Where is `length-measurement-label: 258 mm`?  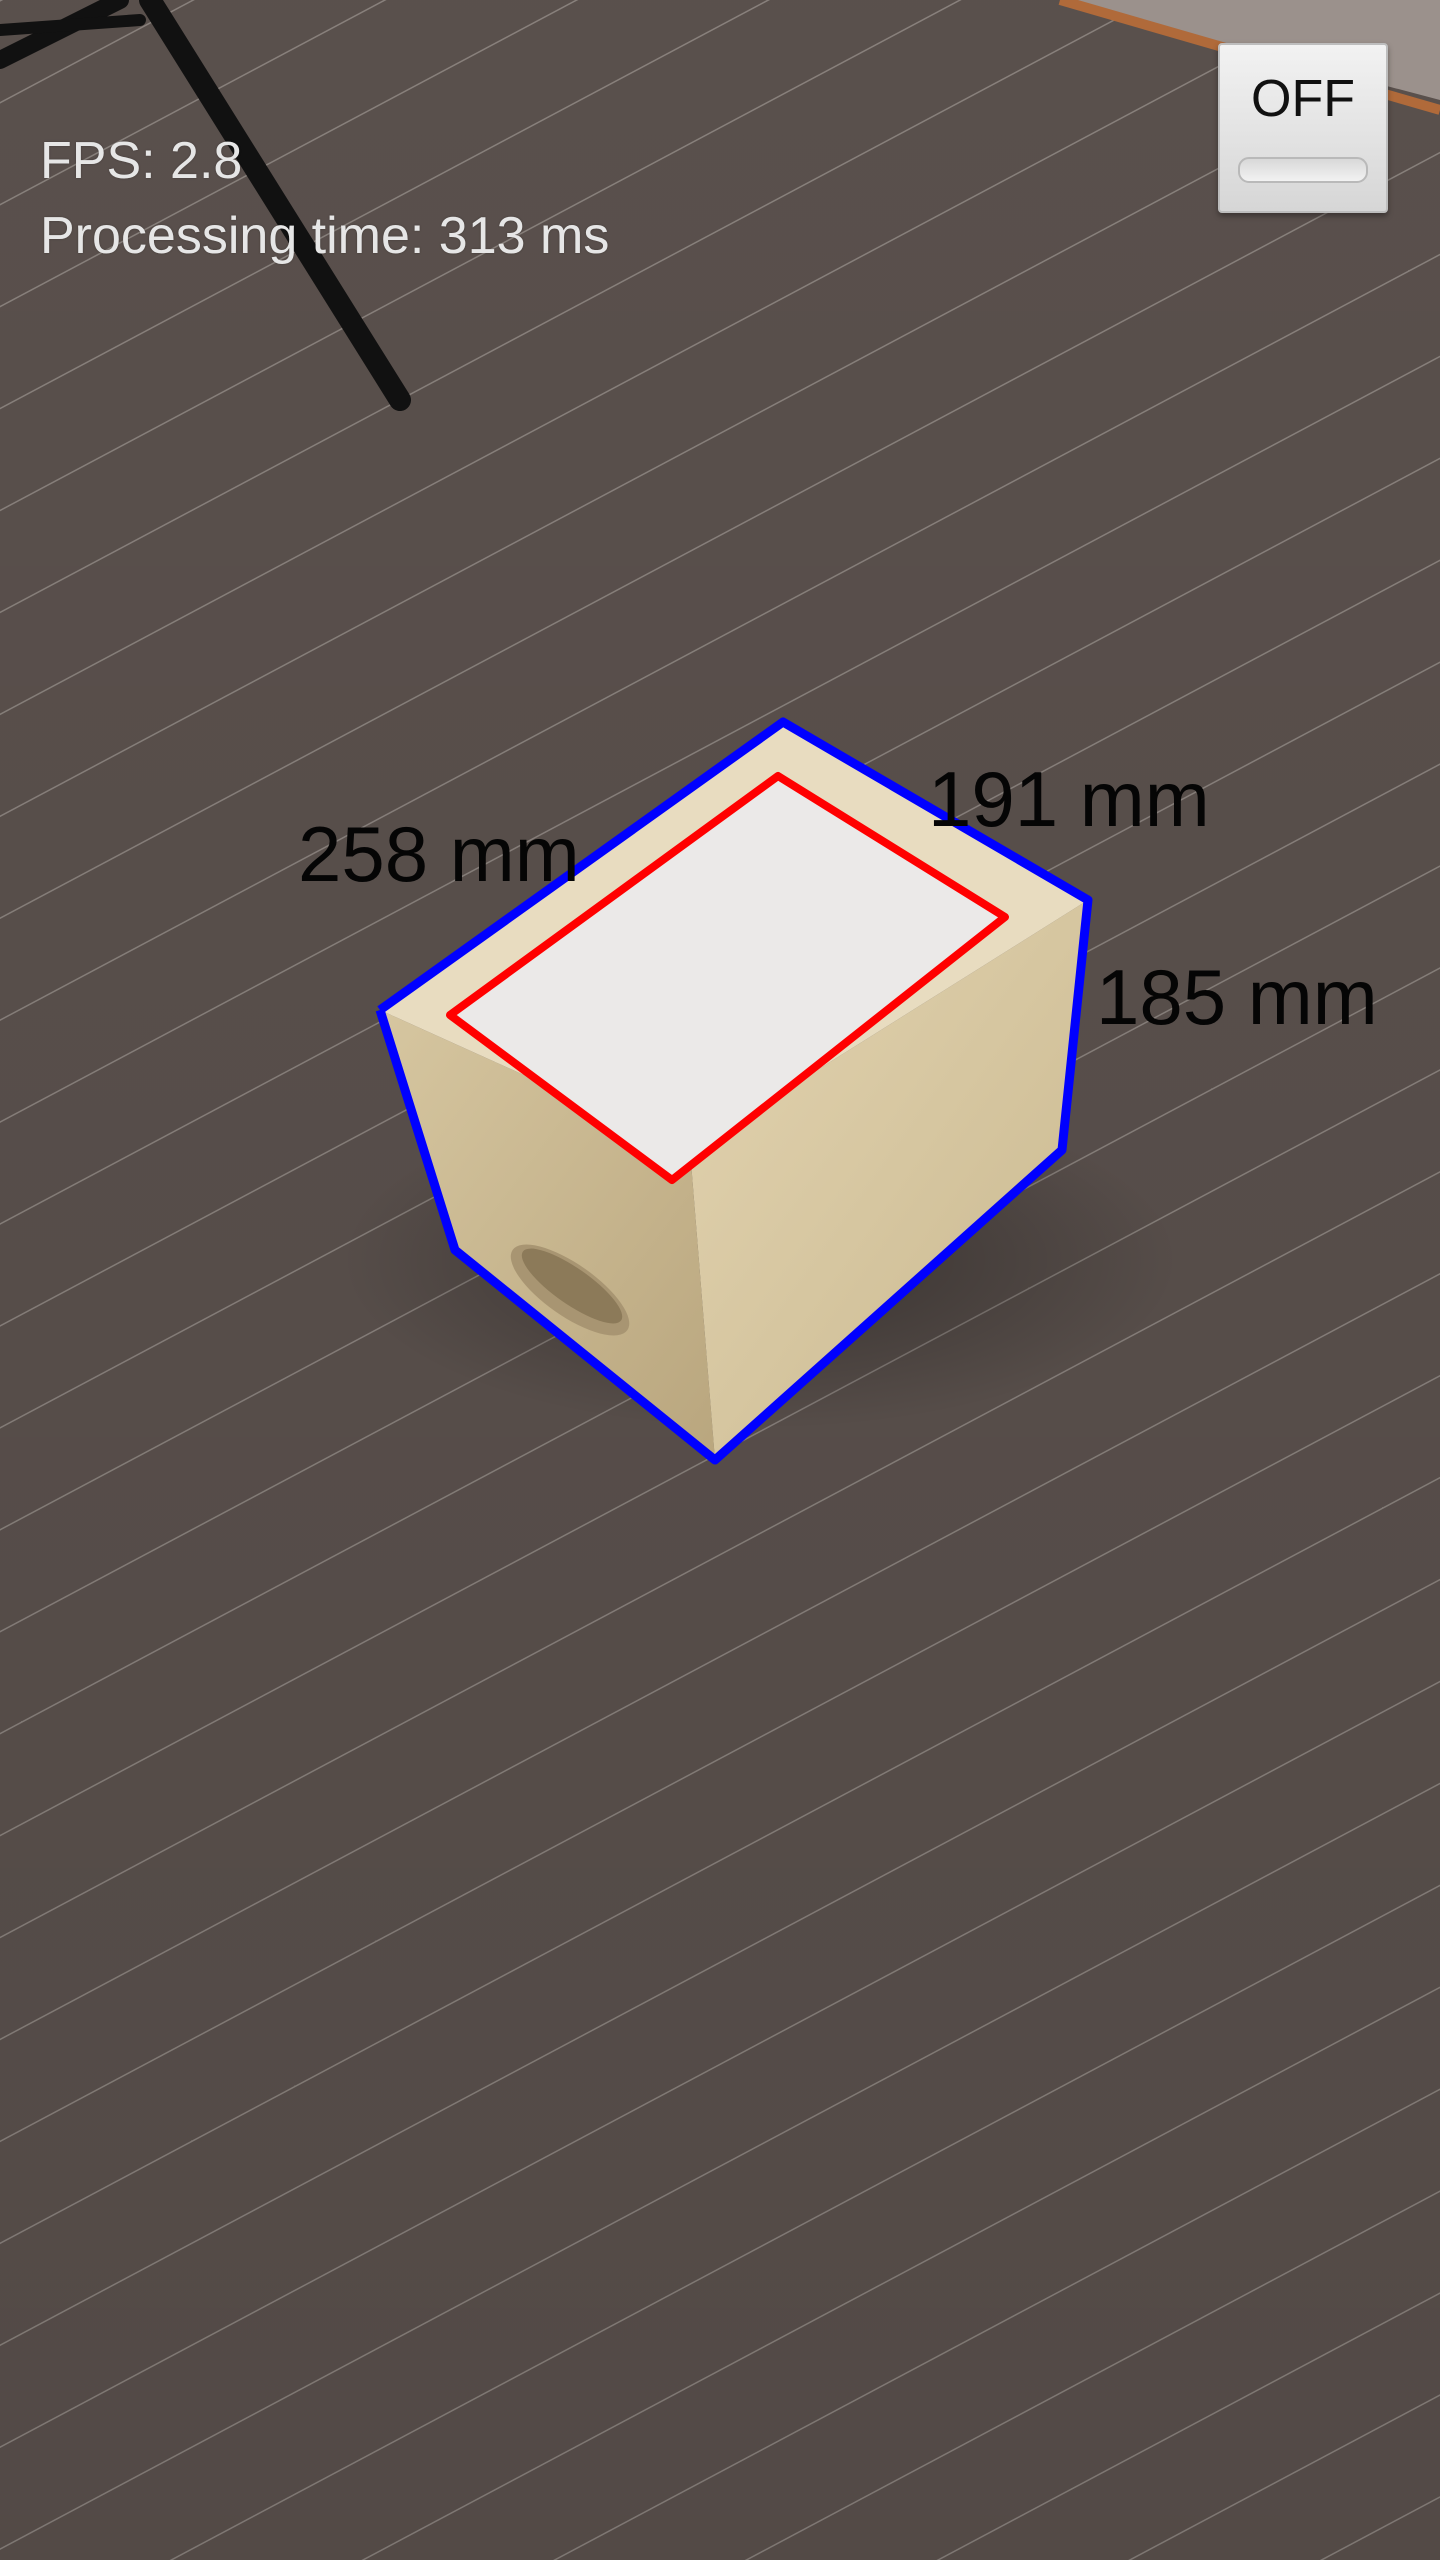
length-measurement-label: 258 mm is located at coordinates (439, 854).